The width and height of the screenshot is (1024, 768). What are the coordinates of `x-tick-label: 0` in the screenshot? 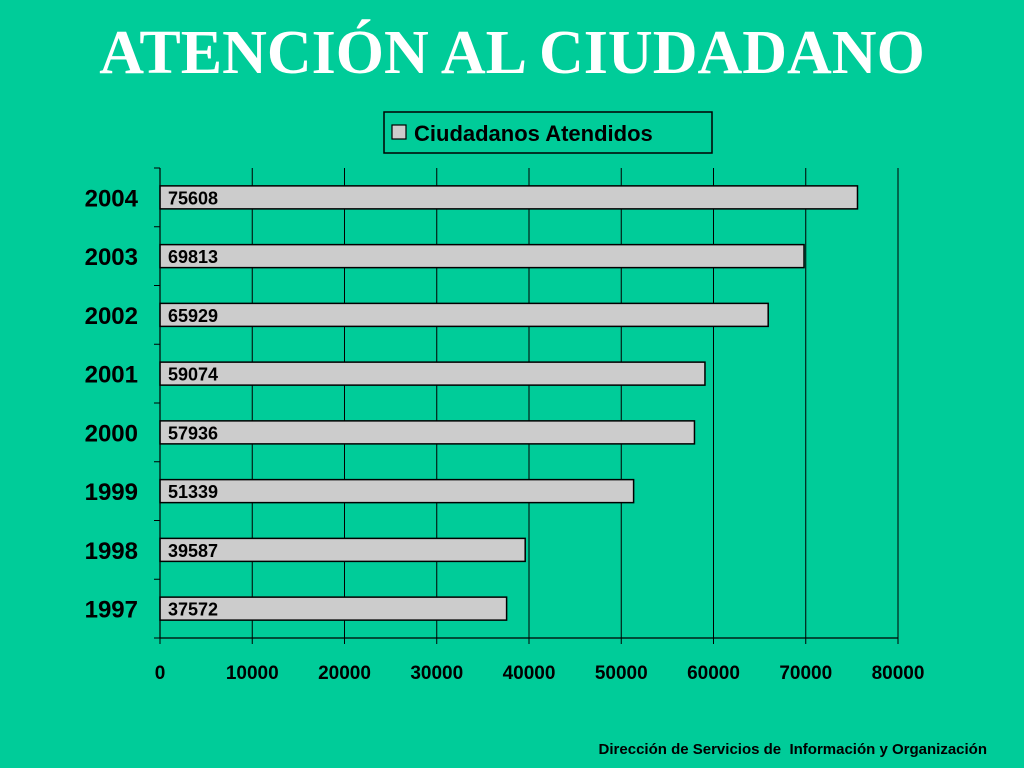 It's located at (160, 673).